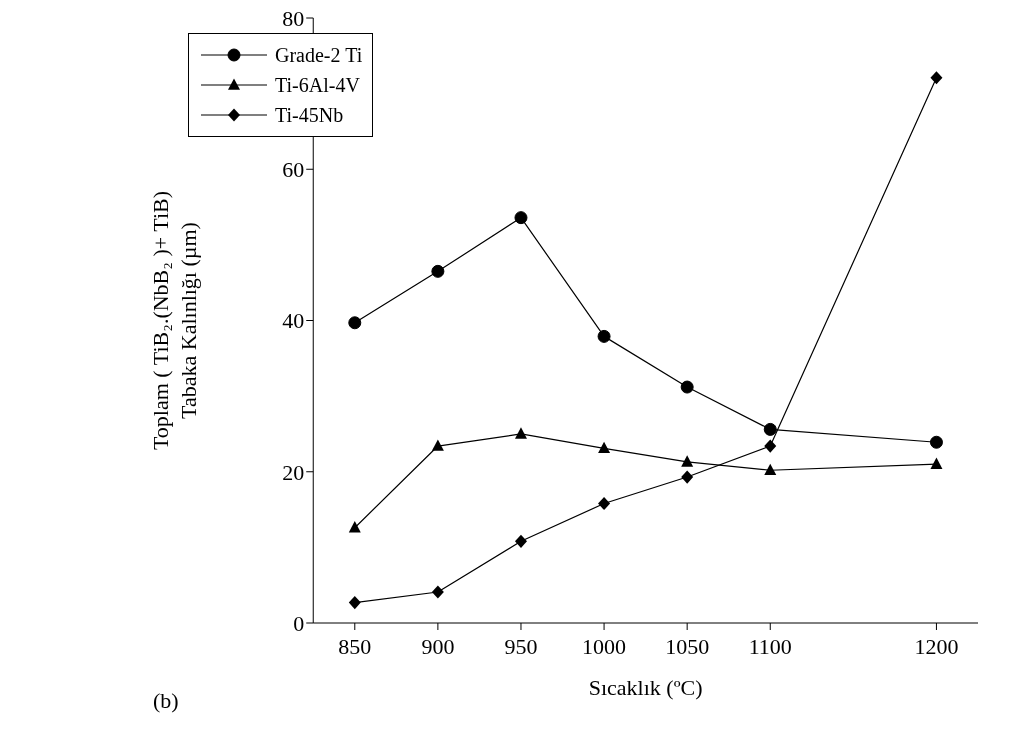  I want to click on x-tick-label: 1200, so click(936, 646).